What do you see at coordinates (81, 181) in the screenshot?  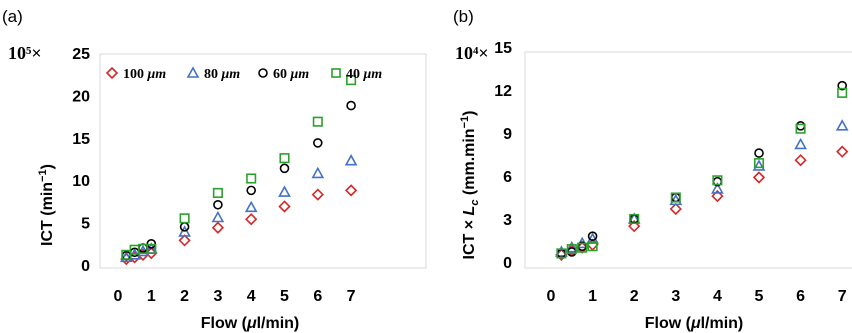 I see `y-tick-label: 10` at bounding box center [81, 181].